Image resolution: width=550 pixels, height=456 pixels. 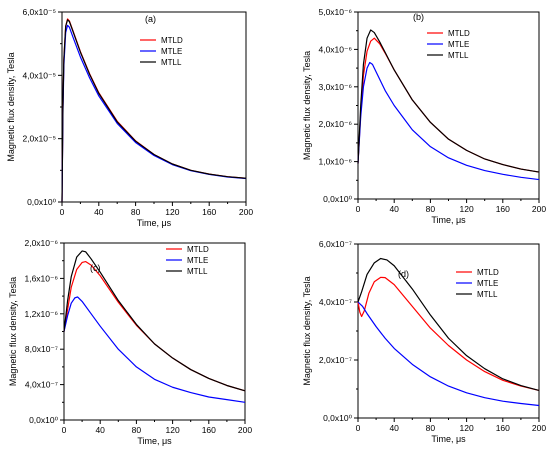 What do you see at coordinates (39, 12) in the screenshot?
I see `y-tick-label: 6,0x10⁻⁵` at bounding box center [39, 12].